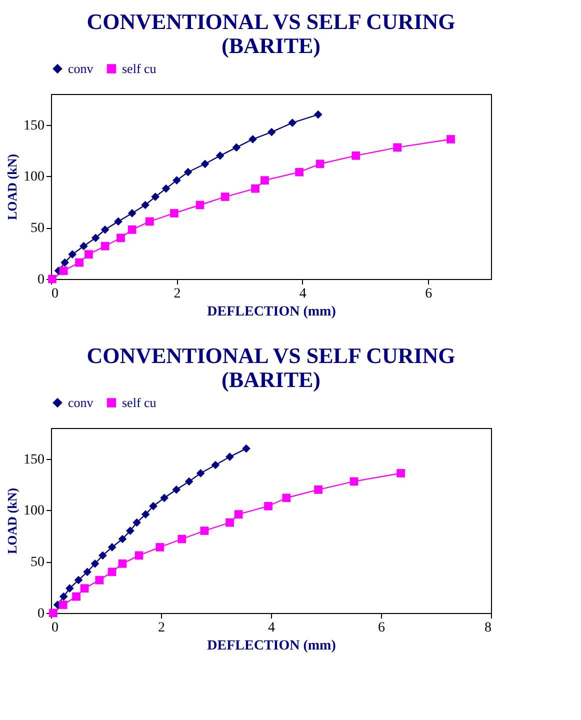 Image resolution: width=581 pixels, height=720 pixels. Describe the element at coordinates (488, 628) in the screenshot. I see `x-tick-label: 8` at that location.